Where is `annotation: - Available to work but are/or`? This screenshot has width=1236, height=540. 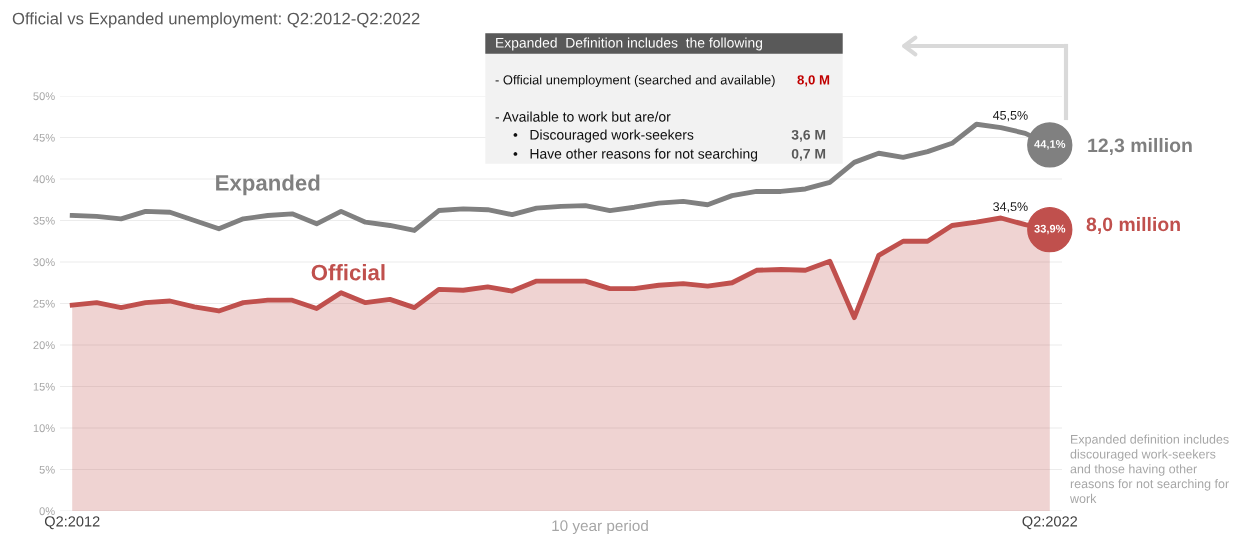 annotation: - Available to work but are/or is located at coordinates (583, 116).